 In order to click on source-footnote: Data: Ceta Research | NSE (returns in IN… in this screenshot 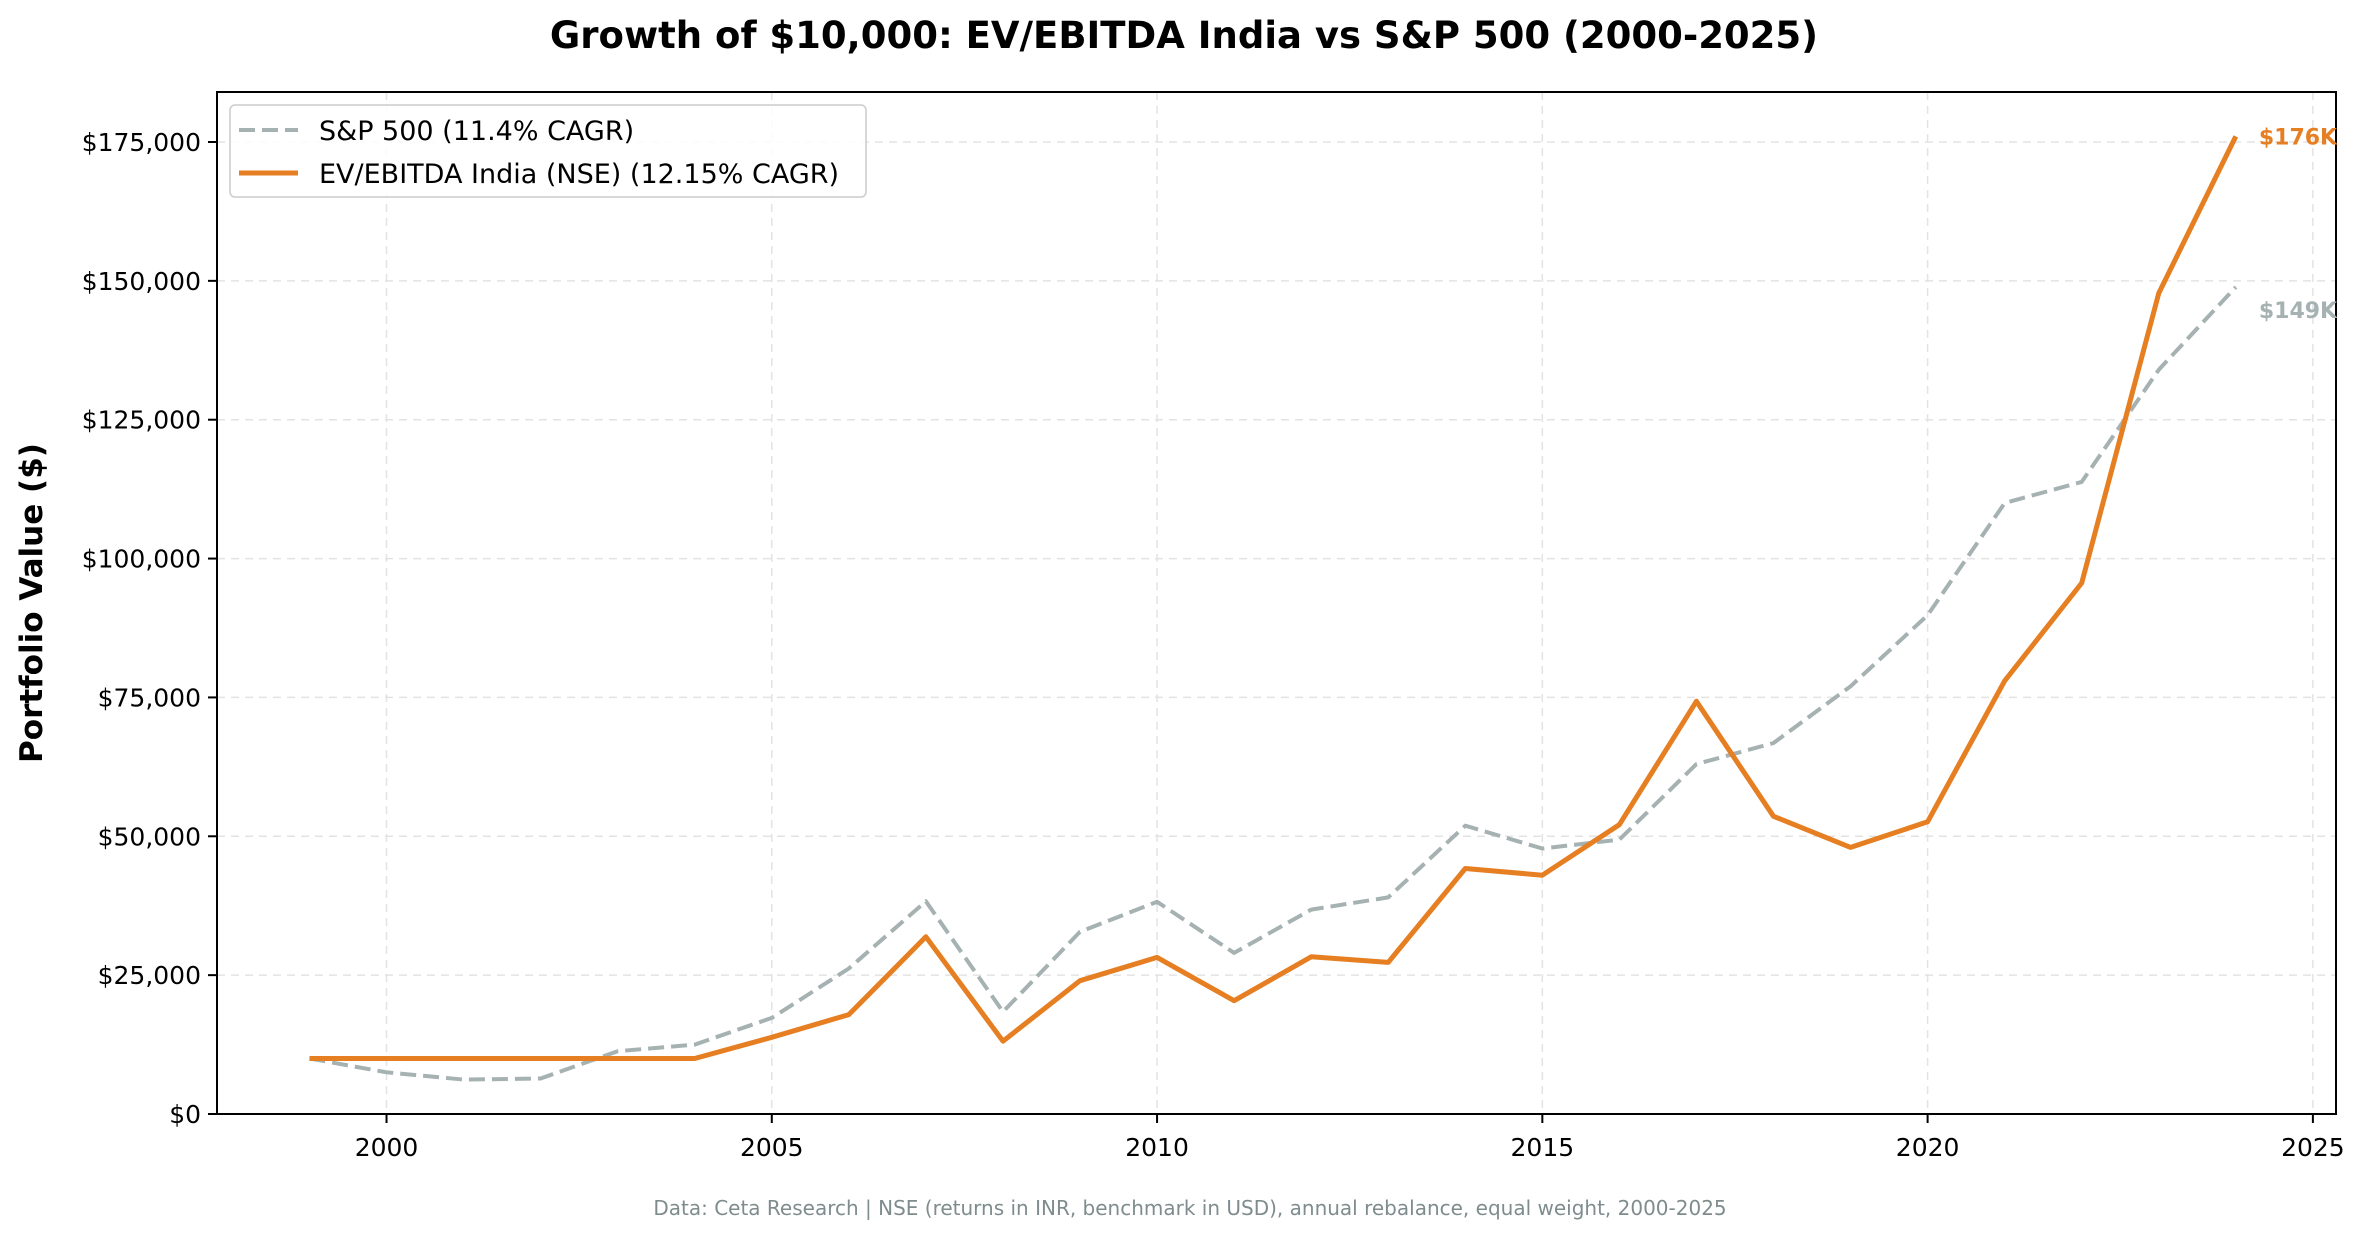, I will do `click(1189, 1208)`.